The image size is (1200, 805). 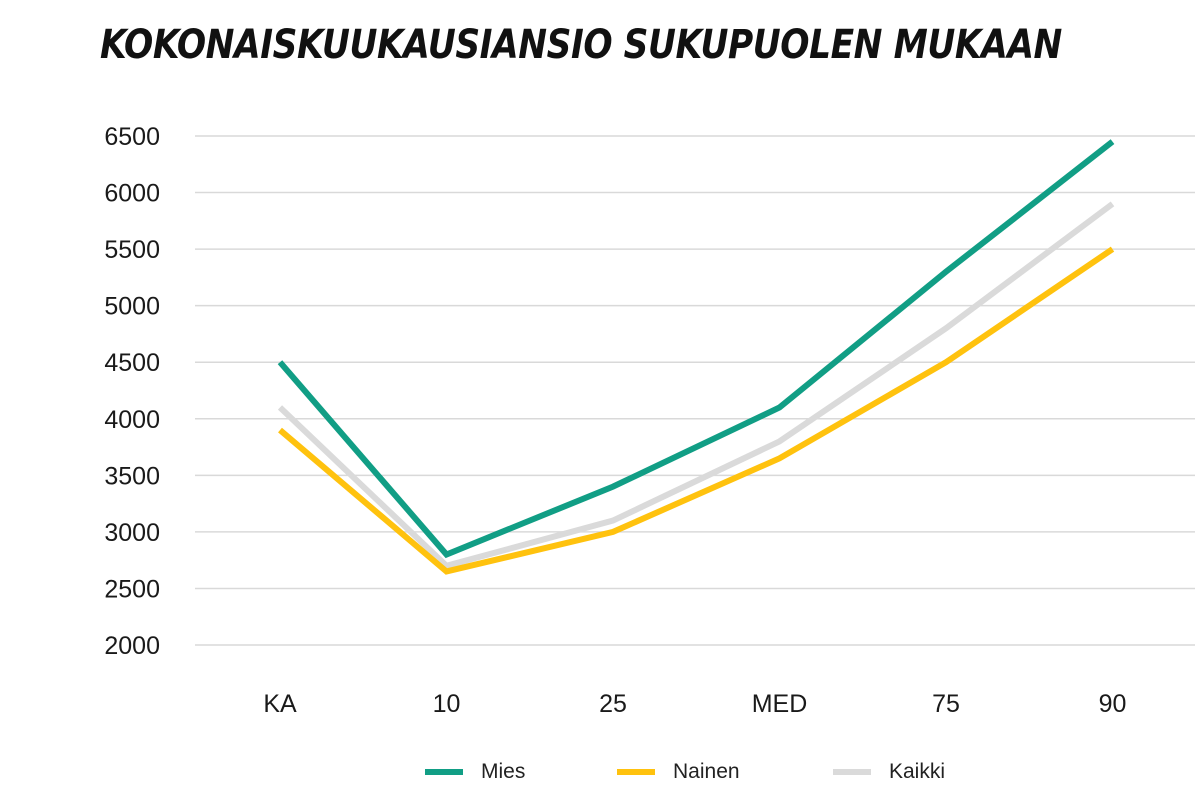 What do you see at coordinates (636, 772) in the screenshot?
I see `legend-swatch-nainen` at bounding box center [636, 772].